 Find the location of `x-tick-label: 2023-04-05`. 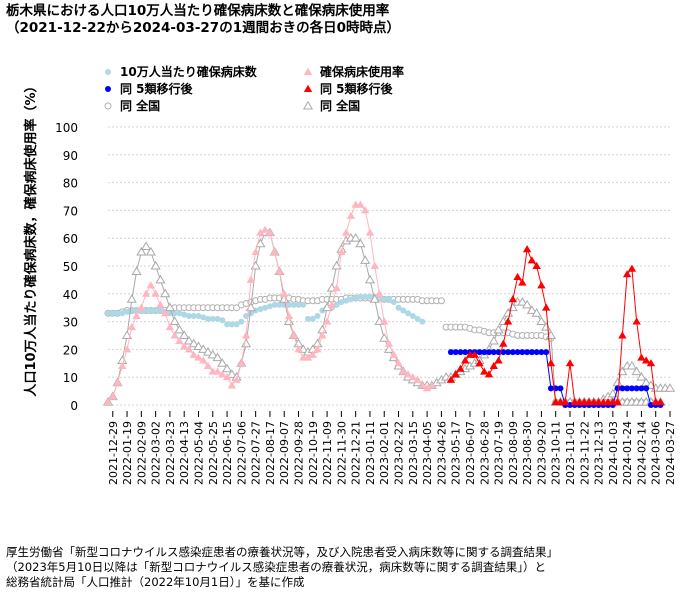

x-tick-label: 2023-04-05 is located at coordinates (427, 453).